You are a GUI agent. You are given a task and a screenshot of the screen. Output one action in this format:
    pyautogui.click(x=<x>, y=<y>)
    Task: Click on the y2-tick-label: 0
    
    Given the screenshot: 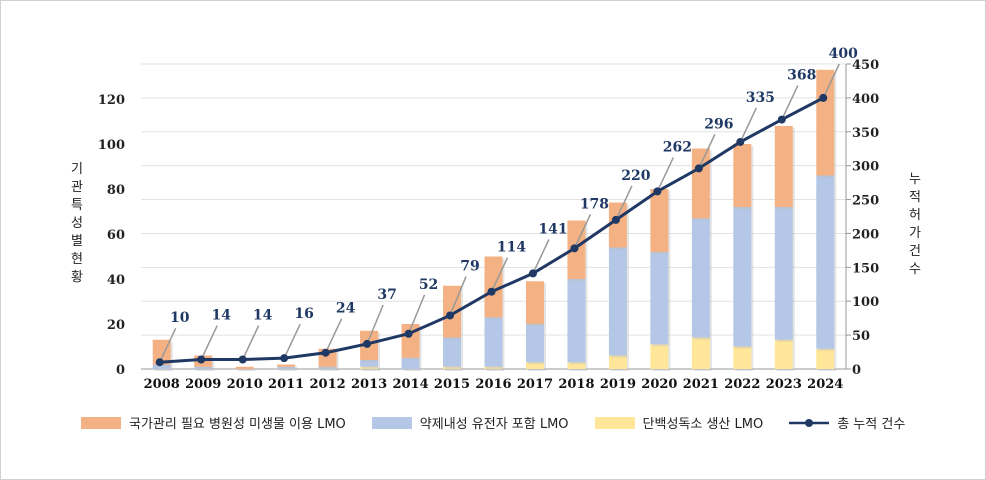 What is the action you would take?
    pyautogui.click(x=856, y=370)
    